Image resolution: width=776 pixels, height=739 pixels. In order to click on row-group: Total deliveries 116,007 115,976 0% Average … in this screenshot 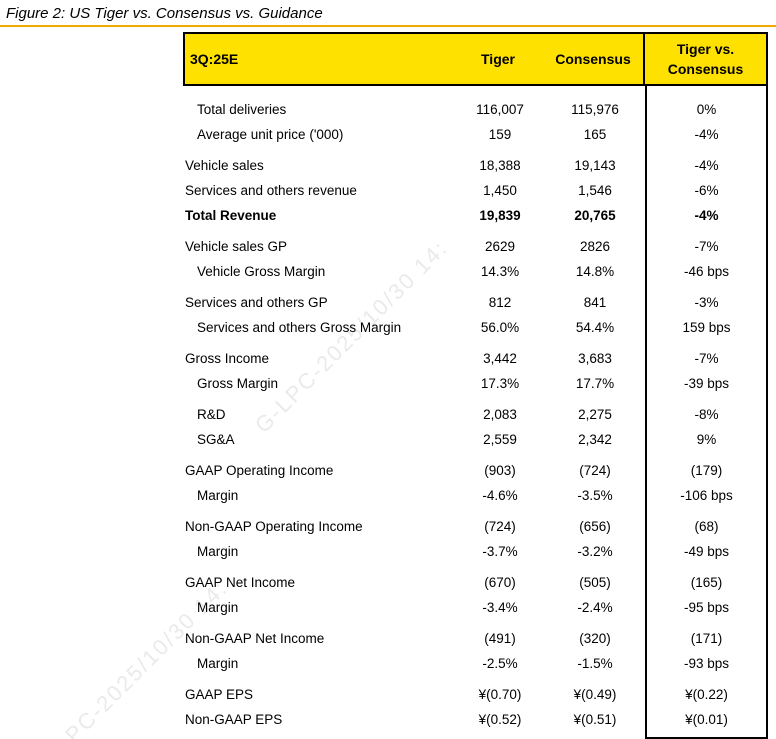, I will do `click(475, 122)`.